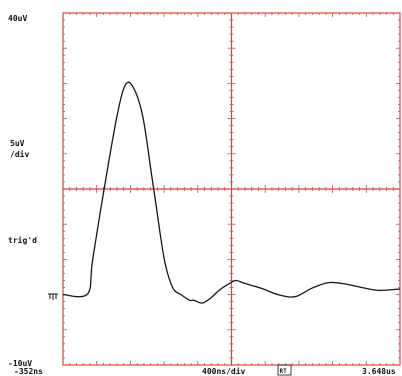  I want to click on scale-label-line2: /div, so click(19, 154).